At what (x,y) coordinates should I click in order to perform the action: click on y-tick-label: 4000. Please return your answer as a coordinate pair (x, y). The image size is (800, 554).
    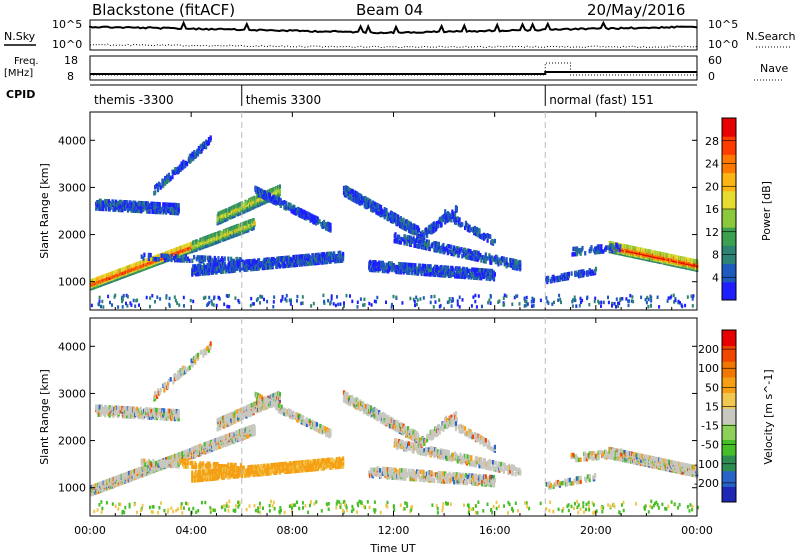
    Looking at the image, I should click on (72, 140).